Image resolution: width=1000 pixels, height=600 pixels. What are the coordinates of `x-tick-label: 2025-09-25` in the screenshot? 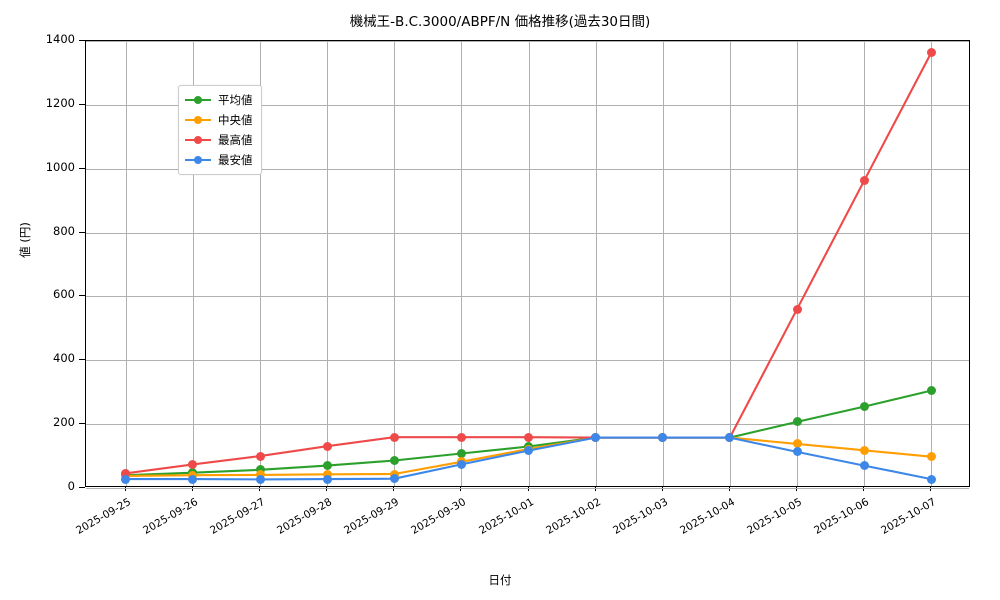 It's located at (103, 516).